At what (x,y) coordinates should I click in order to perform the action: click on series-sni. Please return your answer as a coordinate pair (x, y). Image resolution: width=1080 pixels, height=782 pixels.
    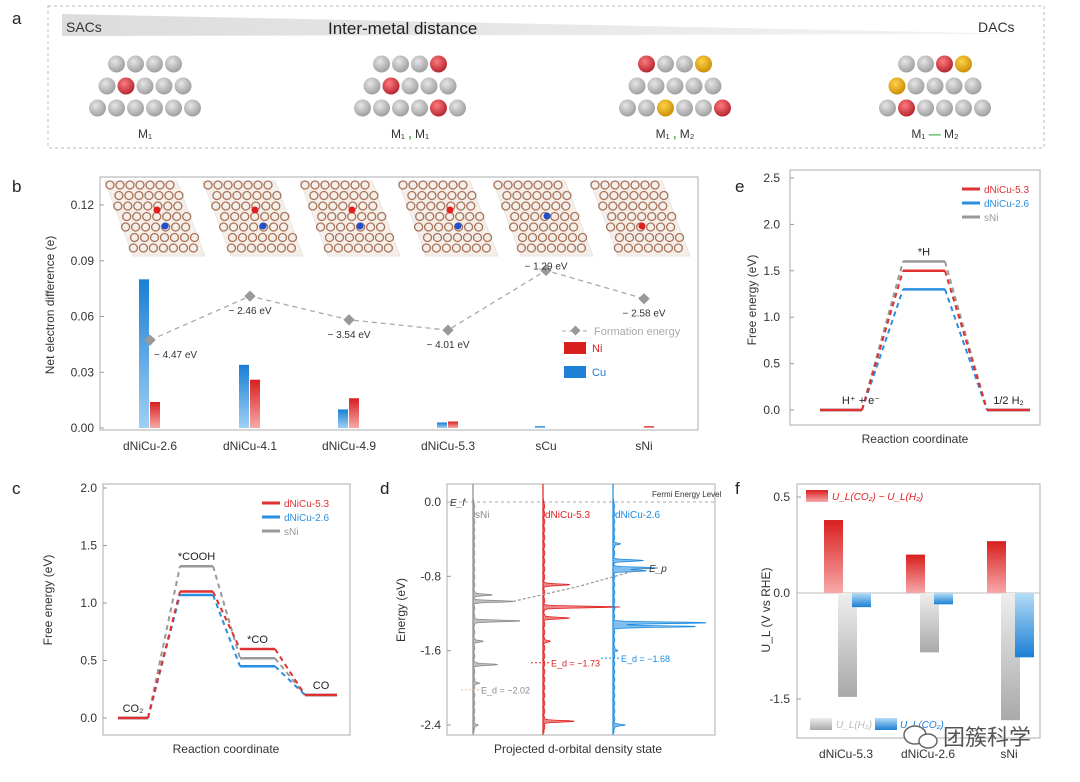
    Looking at the image, I should click on (925, 336).